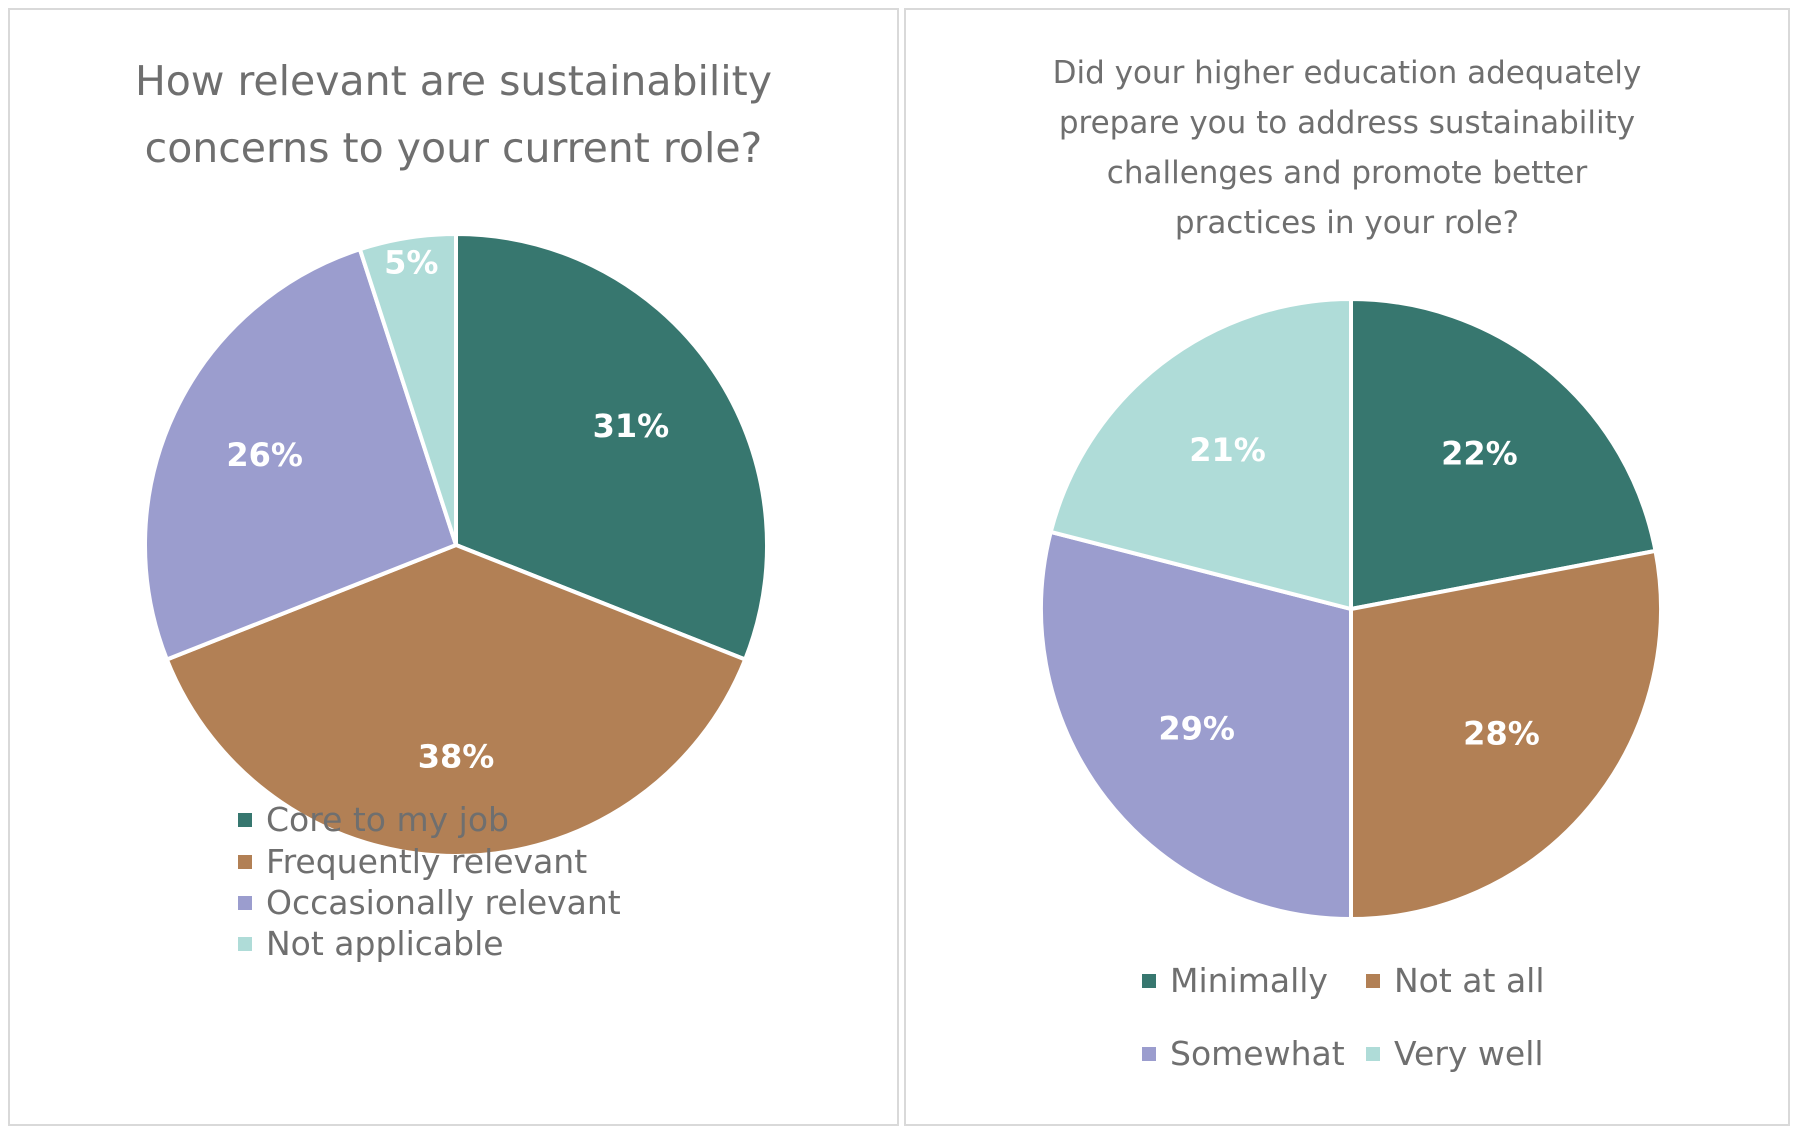 This screenshot has height=1136, width=1798. What do you see at coordinates (411, 262) in the screenshot?
I see `data-label: 5%` at bounding box center [411, 262].